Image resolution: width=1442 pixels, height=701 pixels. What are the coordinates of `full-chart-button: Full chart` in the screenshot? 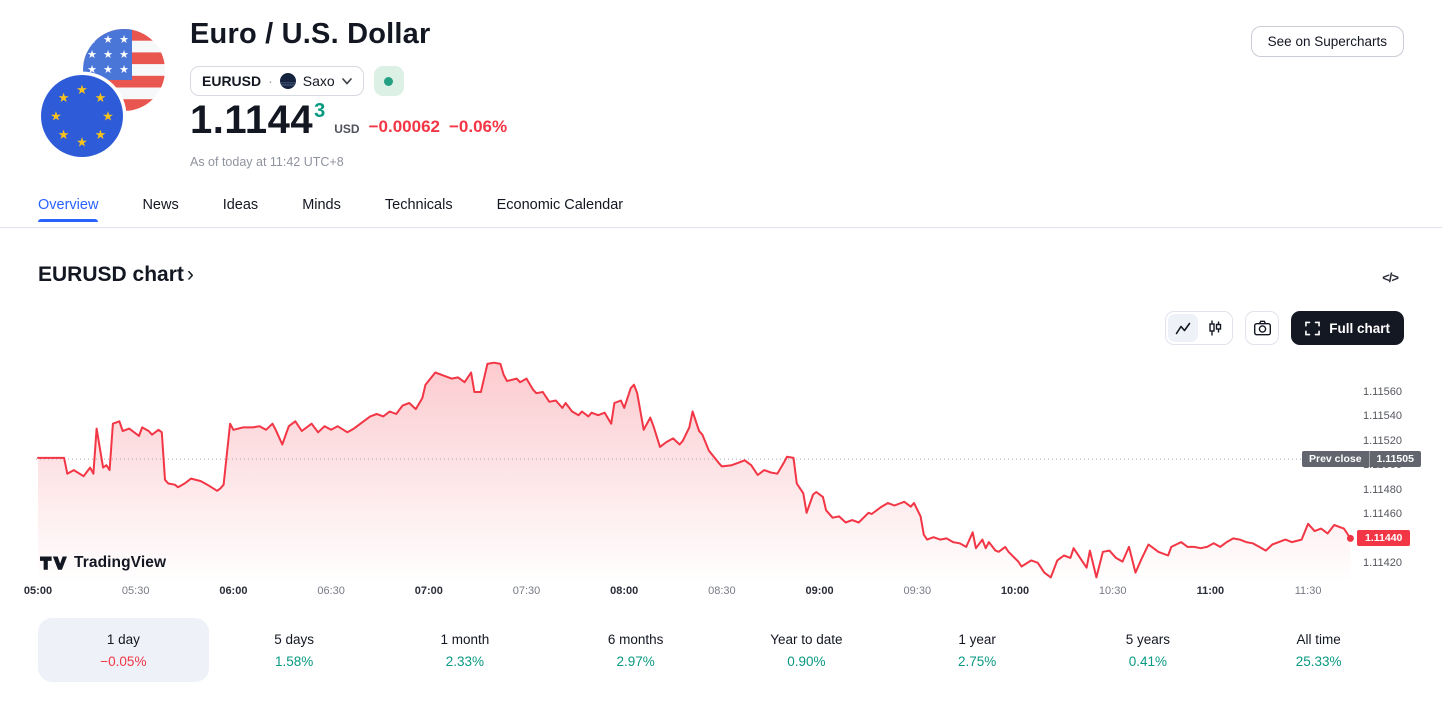 It's located at (1347, 328).